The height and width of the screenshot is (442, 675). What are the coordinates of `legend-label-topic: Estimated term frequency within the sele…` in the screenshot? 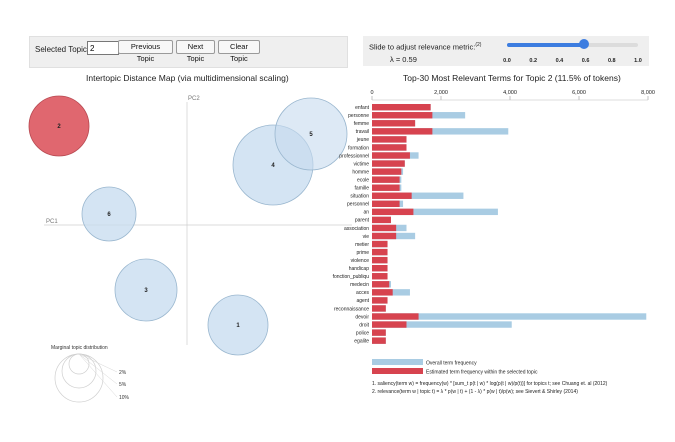 It's located at (482, 373).